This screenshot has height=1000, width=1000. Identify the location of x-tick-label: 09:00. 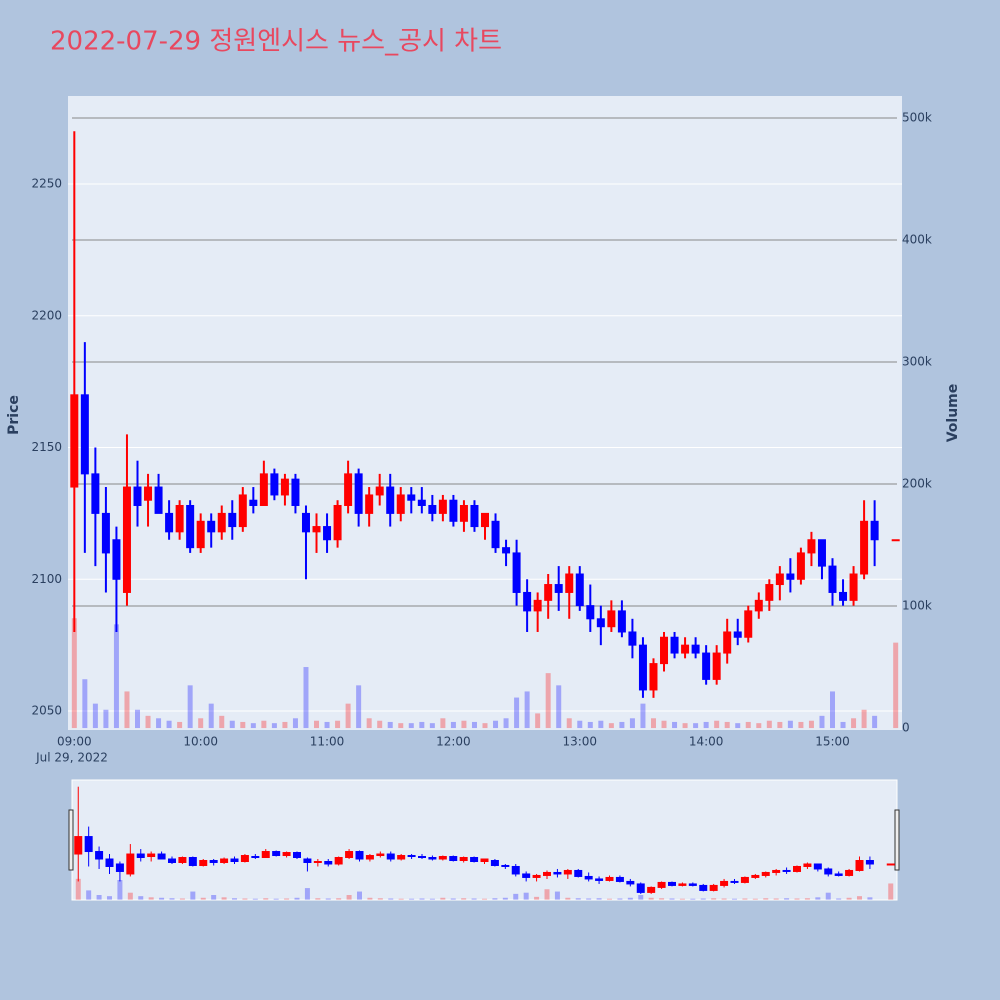
(74, 742).